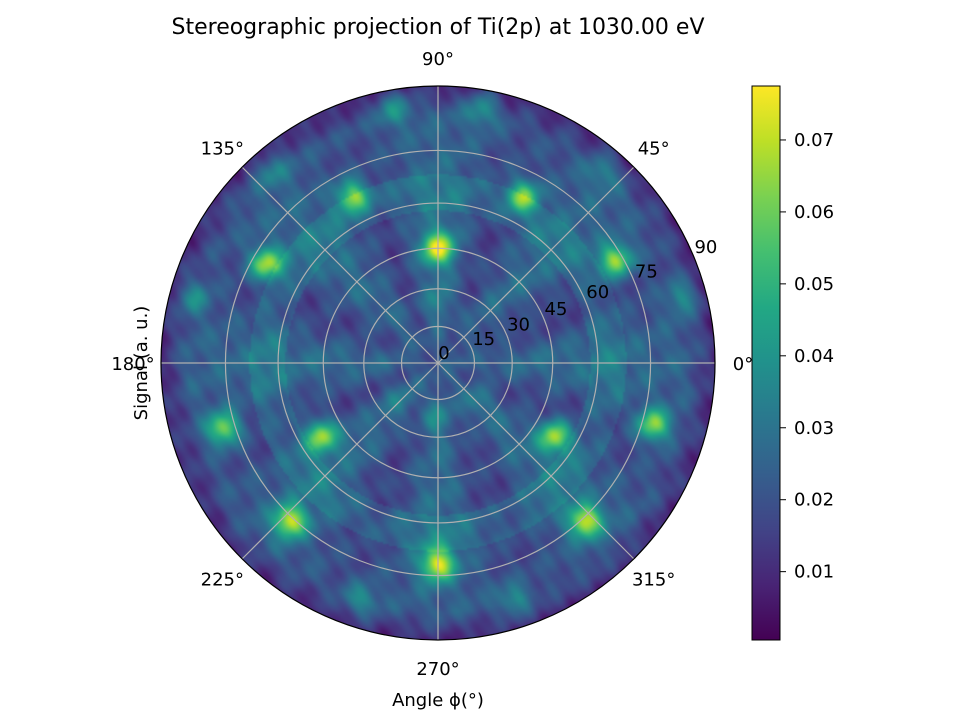  What do you see at coordinates (814, 356) in the screenshot?
I see `colorbar-tick-label: 0.04` at bounding box center [814, 356].